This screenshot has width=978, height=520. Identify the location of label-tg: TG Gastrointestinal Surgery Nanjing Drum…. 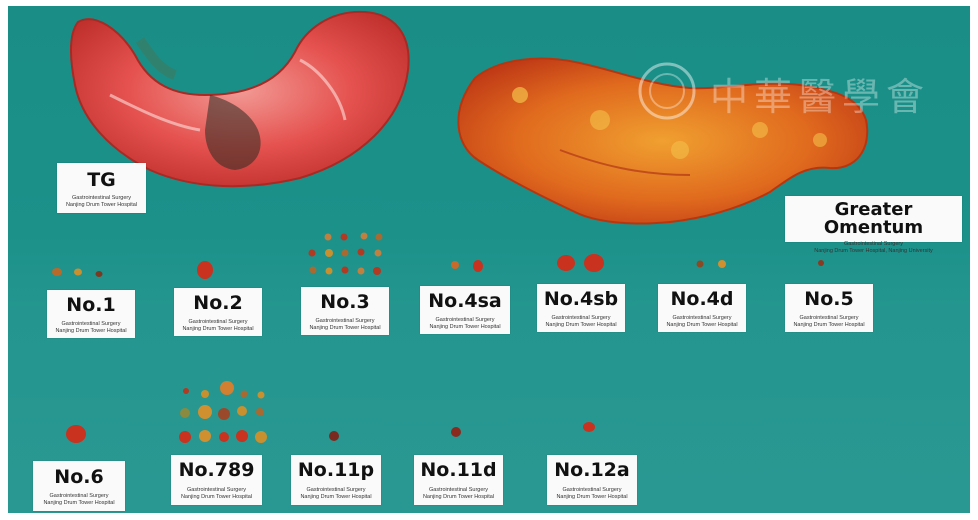
(101, 188).